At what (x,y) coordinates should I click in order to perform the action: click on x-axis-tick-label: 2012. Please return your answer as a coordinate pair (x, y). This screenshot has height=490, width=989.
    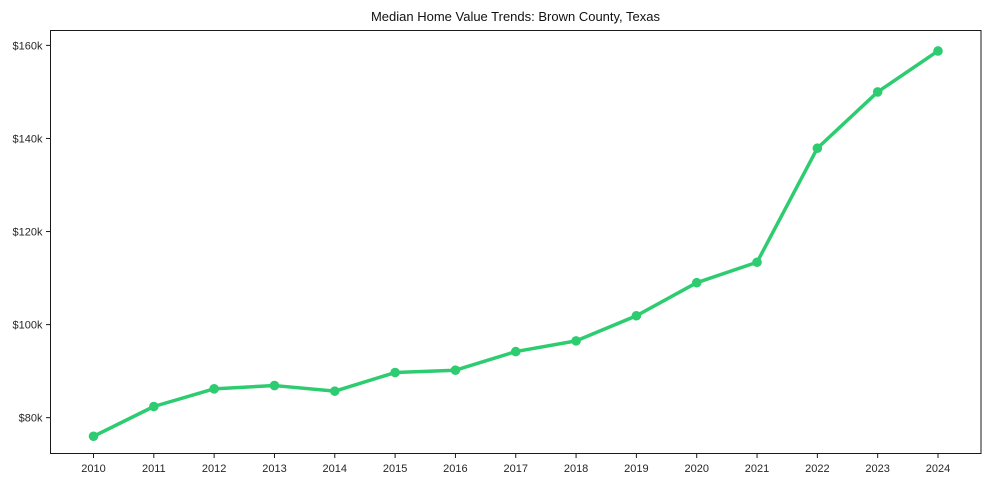
    Looking at the image, I should click on (214, 469).